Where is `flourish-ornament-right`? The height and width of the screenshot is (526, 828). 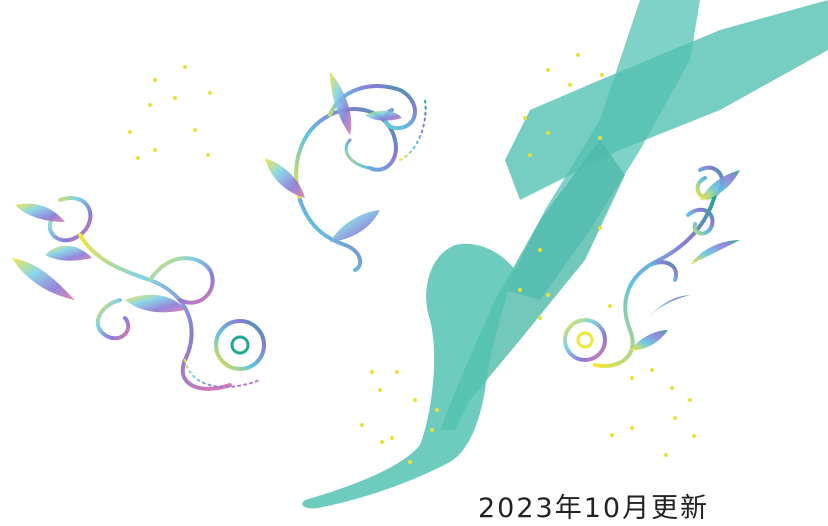 flourish-ornament-right is located at coordinates (644, 266).